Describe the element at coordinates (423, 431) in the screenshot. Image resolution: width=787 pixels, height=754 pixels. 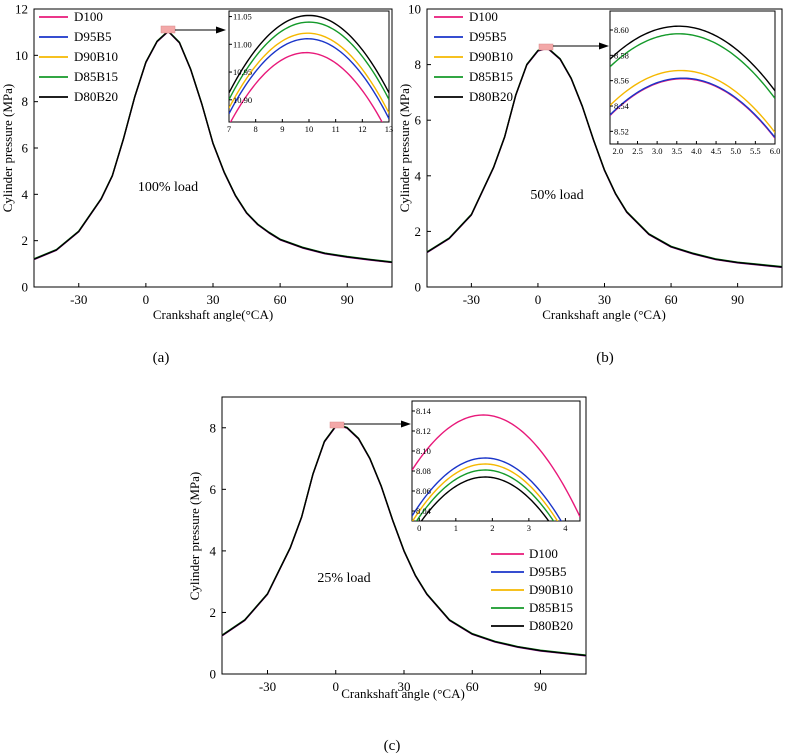
I see `inset-y-tick-label: 8.12` at that location.